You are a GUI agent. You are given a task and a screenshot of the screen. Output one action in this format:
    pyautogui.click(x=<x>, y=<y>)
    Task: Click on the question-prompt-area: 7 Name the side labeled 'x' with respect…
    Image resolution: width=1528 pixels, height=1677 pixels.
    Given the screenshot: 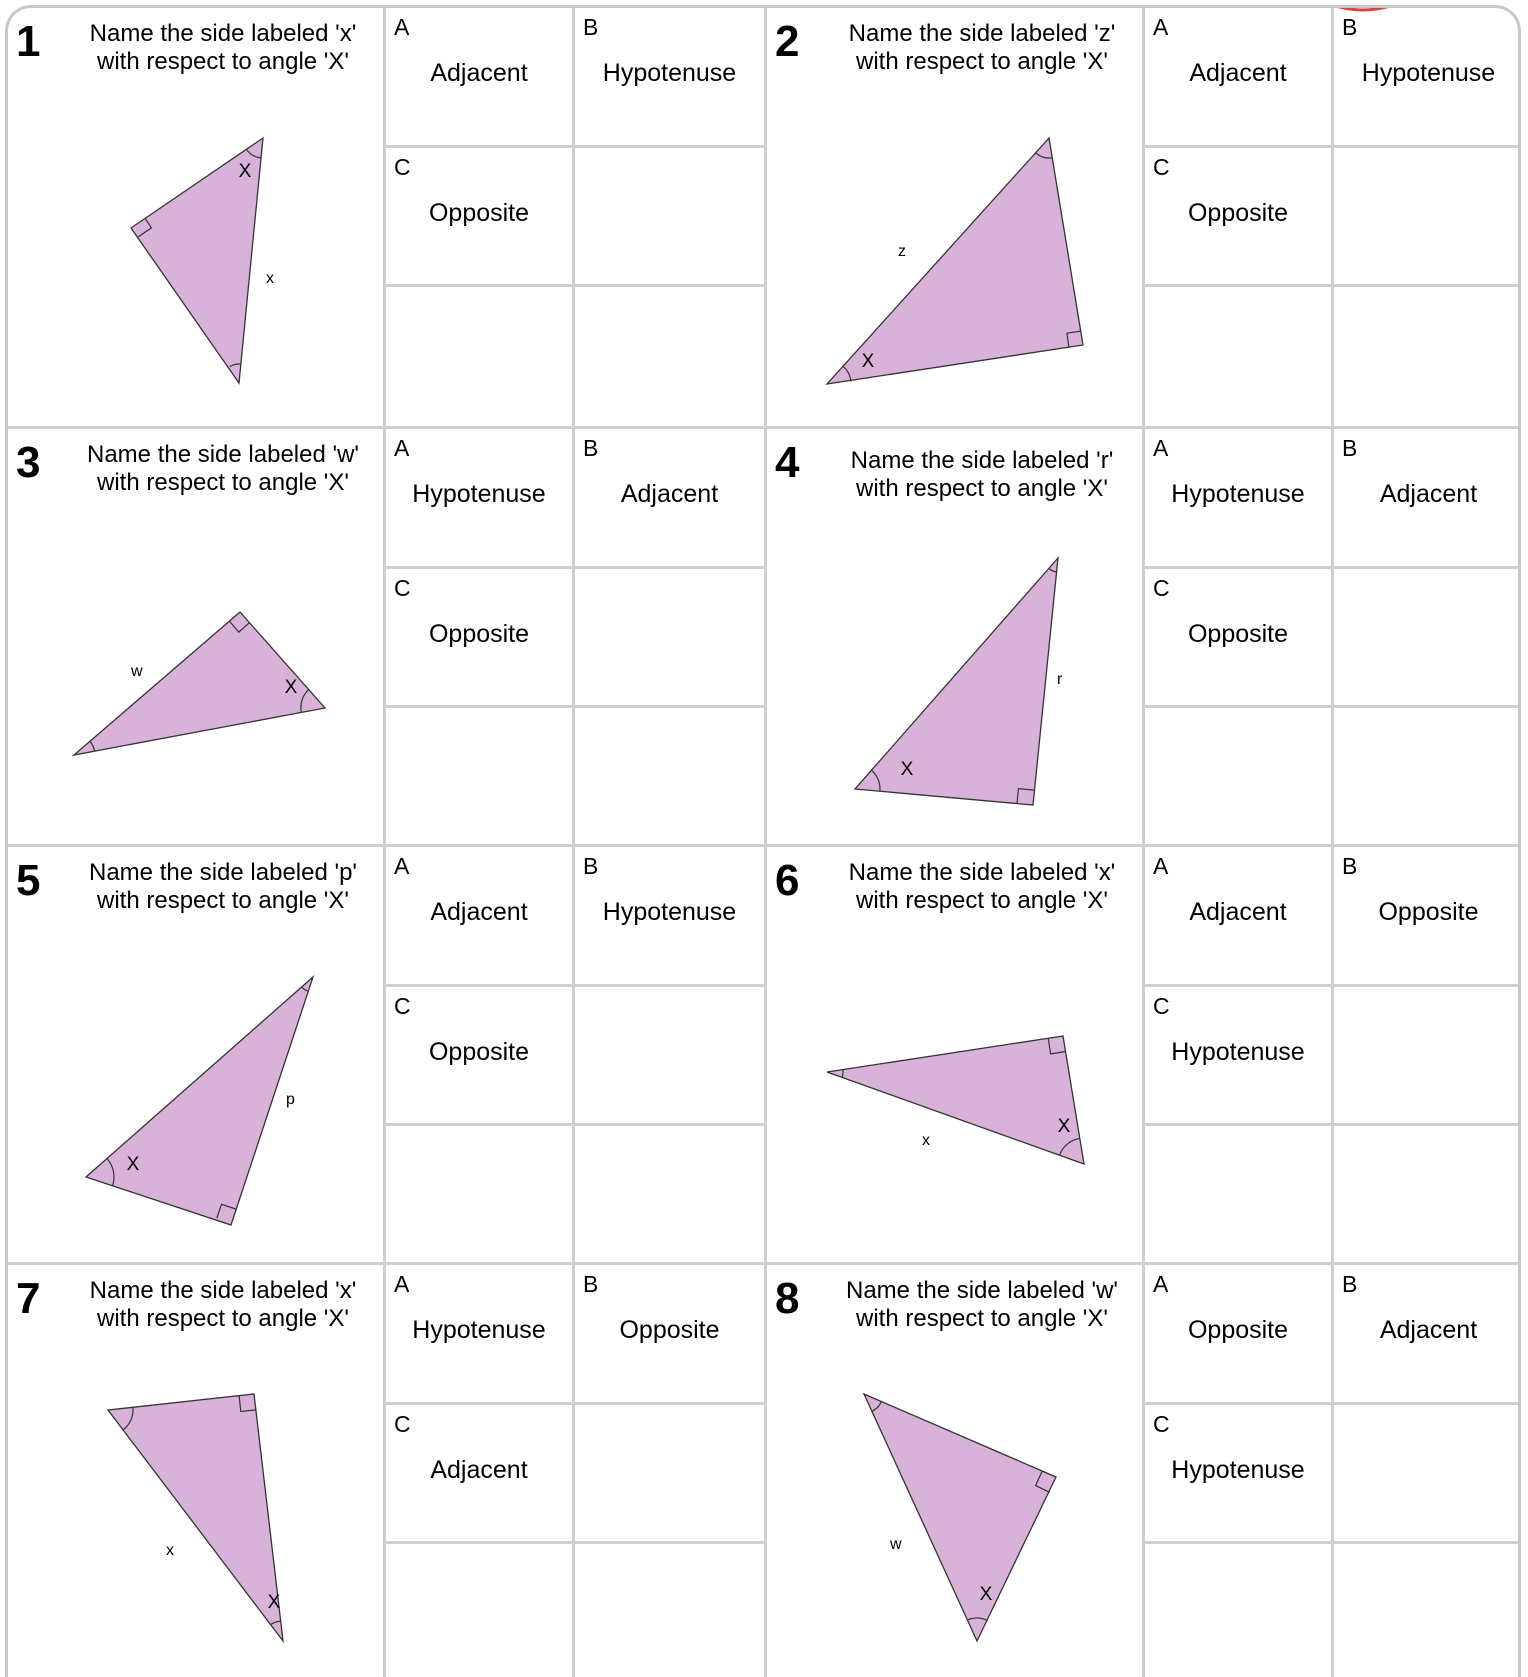 What is the action you would take?
    pyautogui.click(x=197, y=1471)
    